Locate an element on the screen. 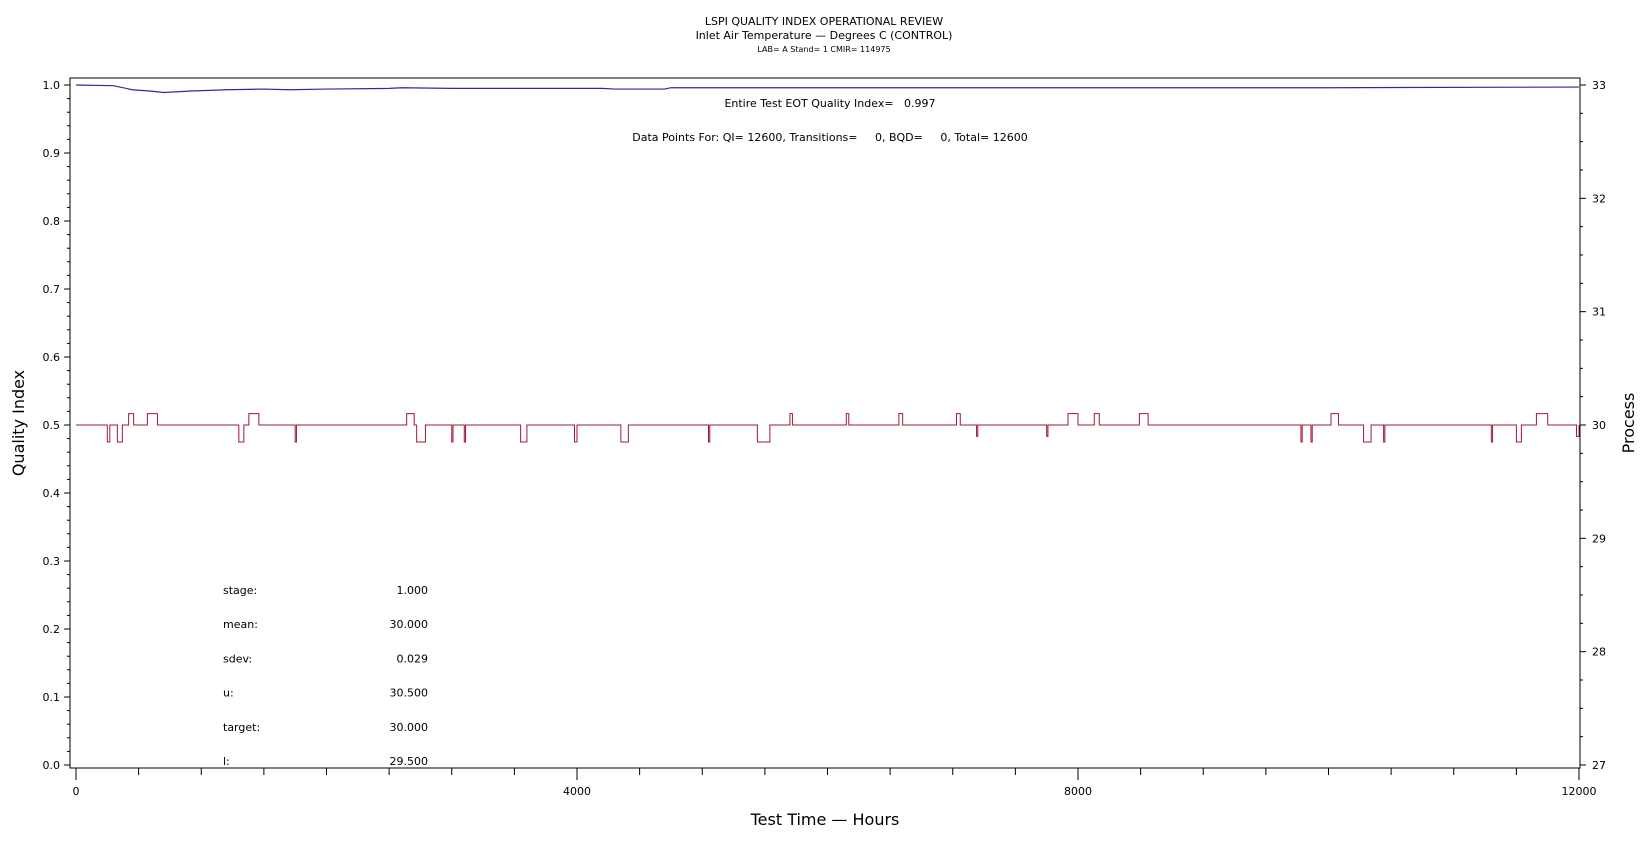 This screenshot has height=845, width=1648. stat-label: l: is located at coordinates (226, 761).